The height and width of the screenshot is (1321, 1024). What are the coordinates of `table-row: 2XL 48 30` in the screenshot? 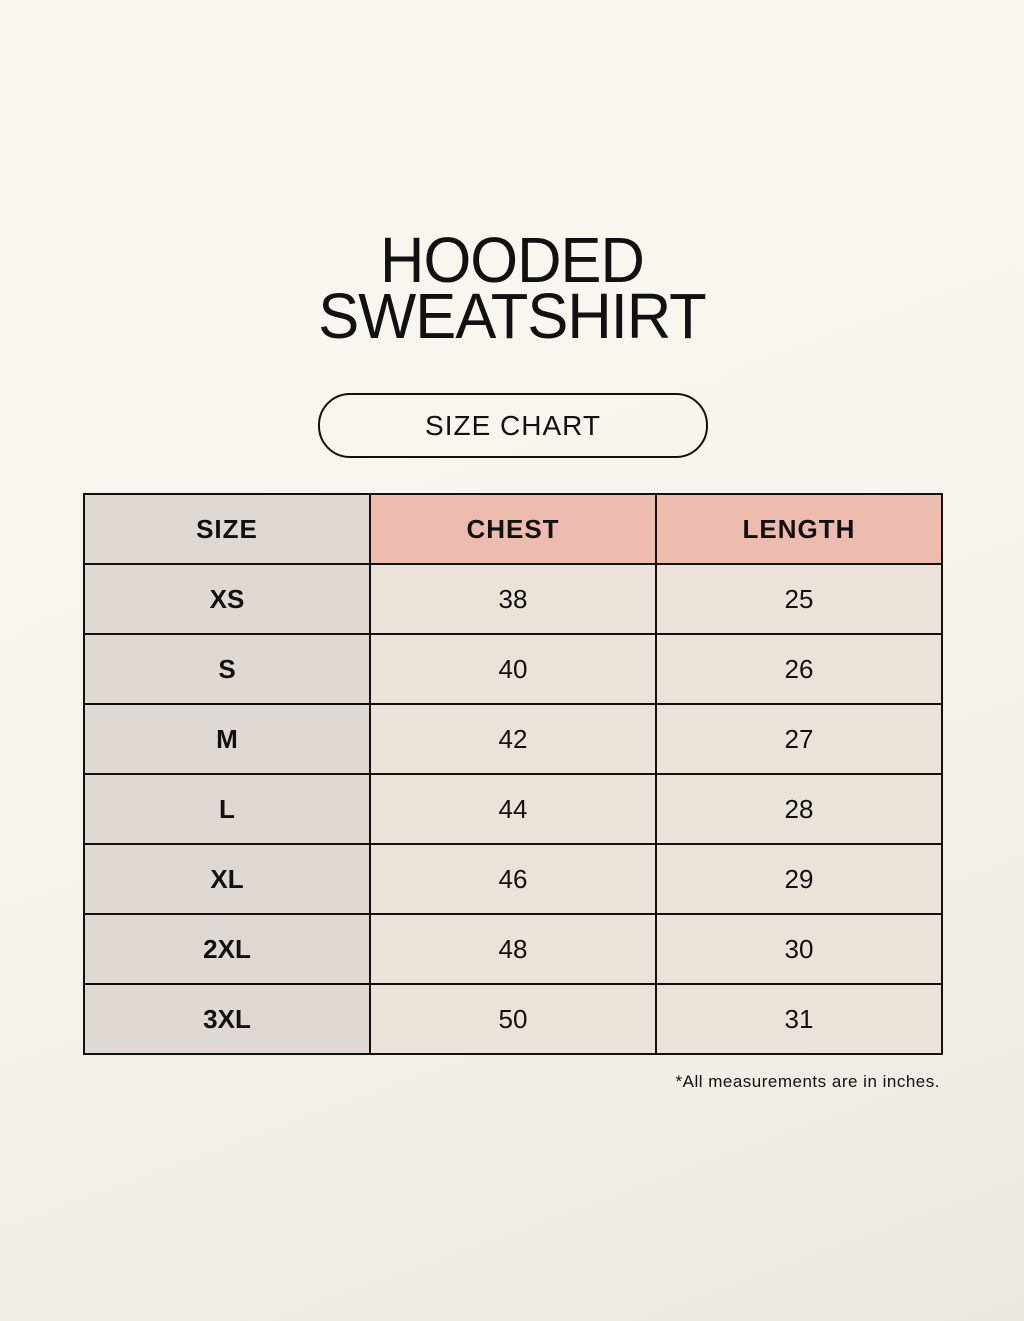 It's located at (513, 949).